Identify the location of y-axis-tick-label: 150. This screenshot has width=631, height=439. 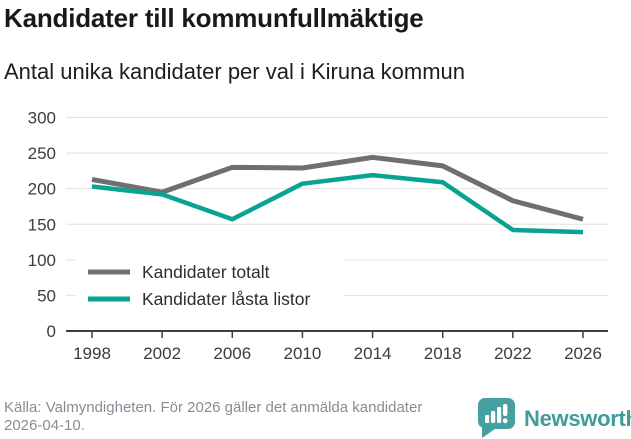
(42, 224).